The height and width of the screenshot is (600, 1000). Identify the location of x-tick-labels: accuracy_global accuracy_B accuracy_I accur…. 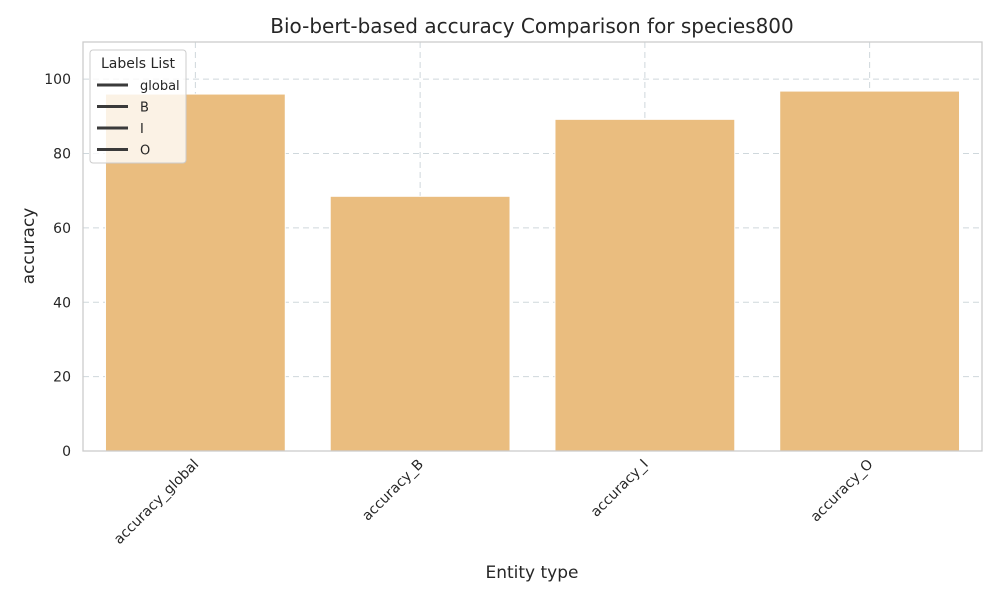
(493, 502).